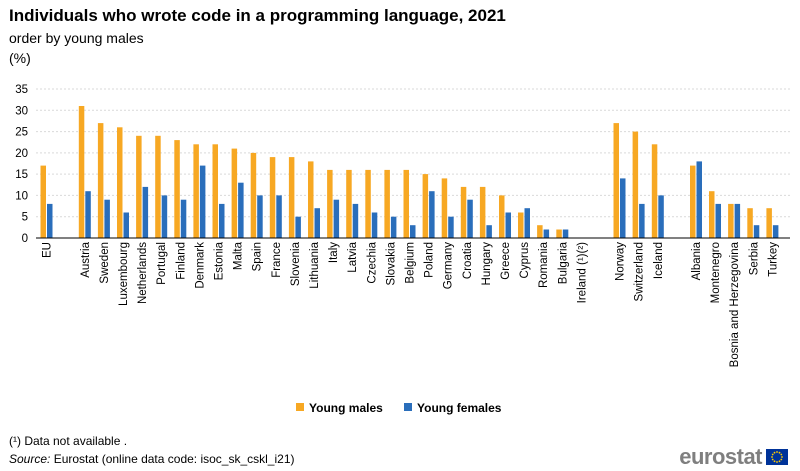 This screenshot has width=800, height=471. I want to click on category-label: Bulgaria, so click(563, 262).